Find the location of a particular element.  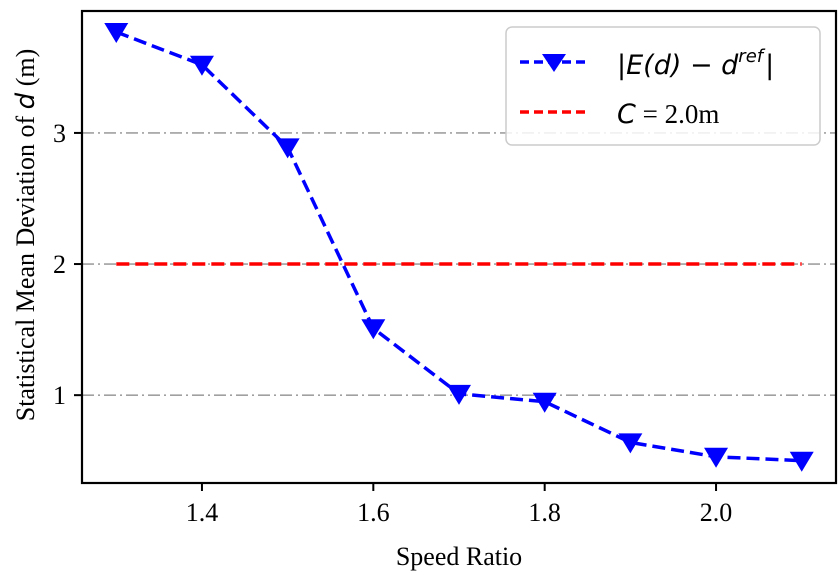

legend: |E(d) − dref| C = 2.0m is located at coordinates (663, 86).